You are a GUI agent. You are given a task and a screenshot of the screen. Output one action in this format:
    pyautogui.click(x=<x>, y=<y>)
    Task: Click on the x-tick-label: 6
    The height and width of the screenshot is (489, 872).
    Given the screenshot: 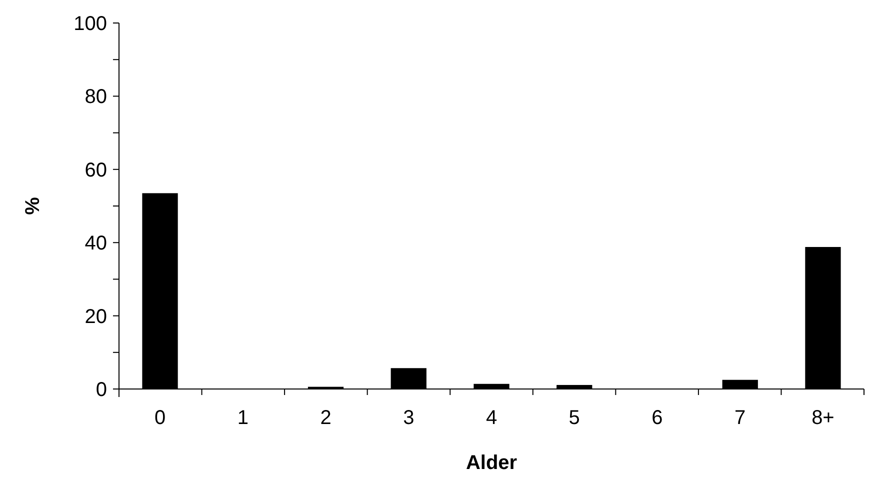 What is the action you would take?
    pyautogui.click(x=657, y=418)
    